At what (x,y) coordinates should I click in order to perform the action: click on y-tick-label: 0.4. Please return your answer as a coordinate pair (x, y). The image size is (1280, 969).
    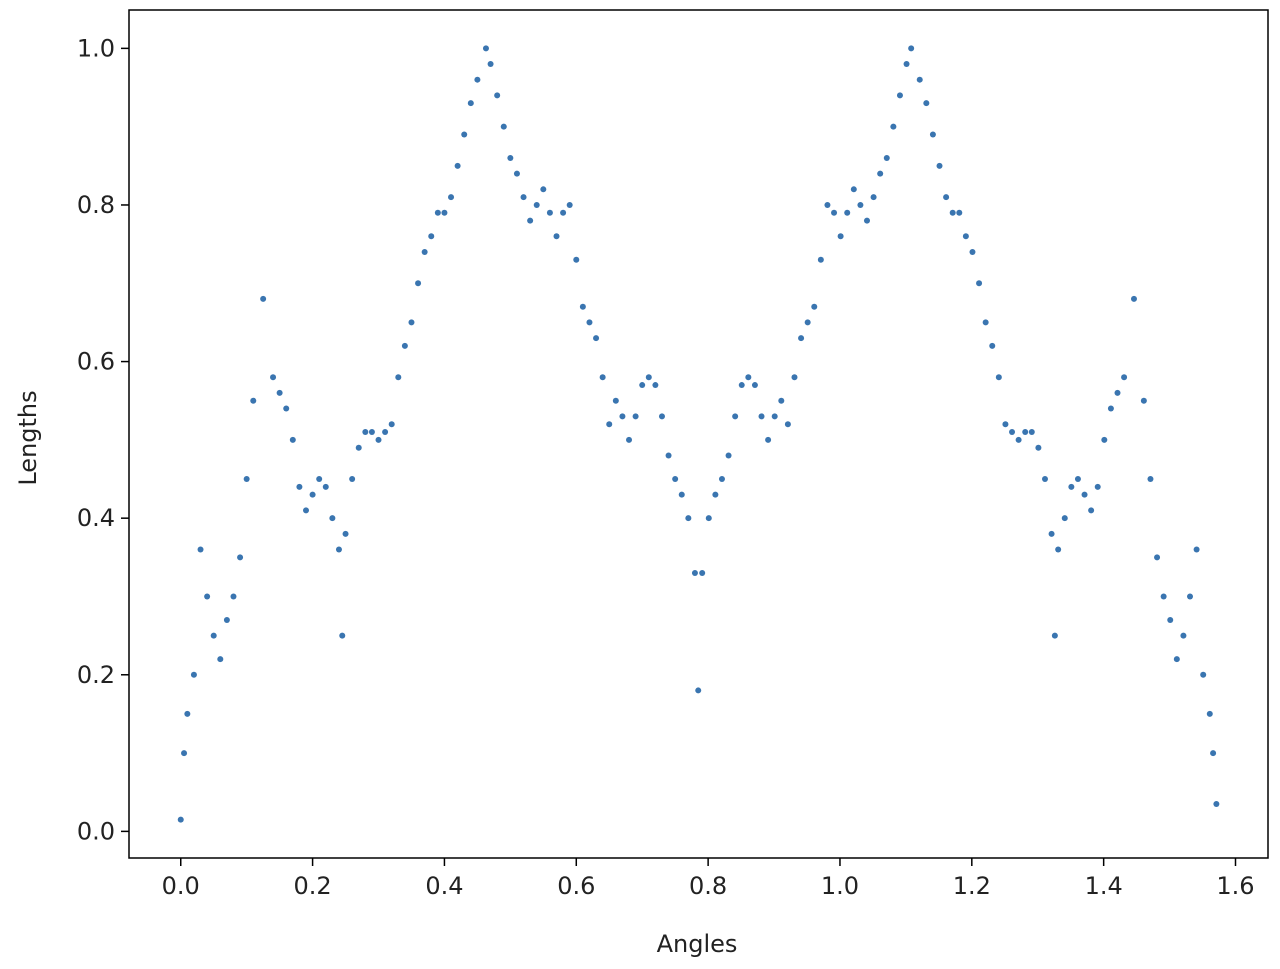
    Looking at the image, I should click on (96, 518).